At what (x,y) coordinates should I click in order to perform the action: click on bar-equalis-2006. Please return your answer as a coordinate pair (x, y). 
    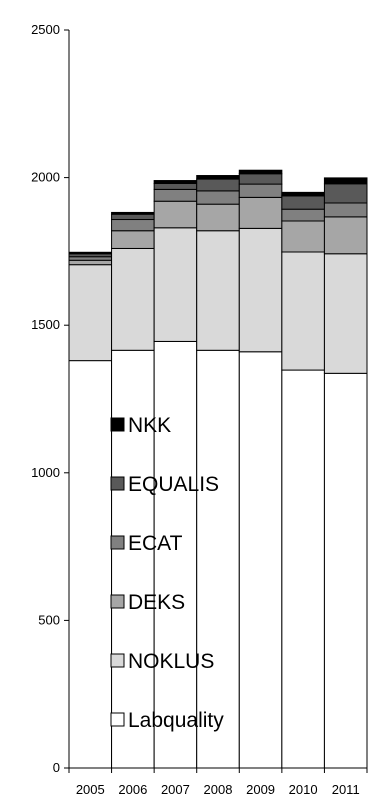
    Looking at the image, I should click on (133, 217).